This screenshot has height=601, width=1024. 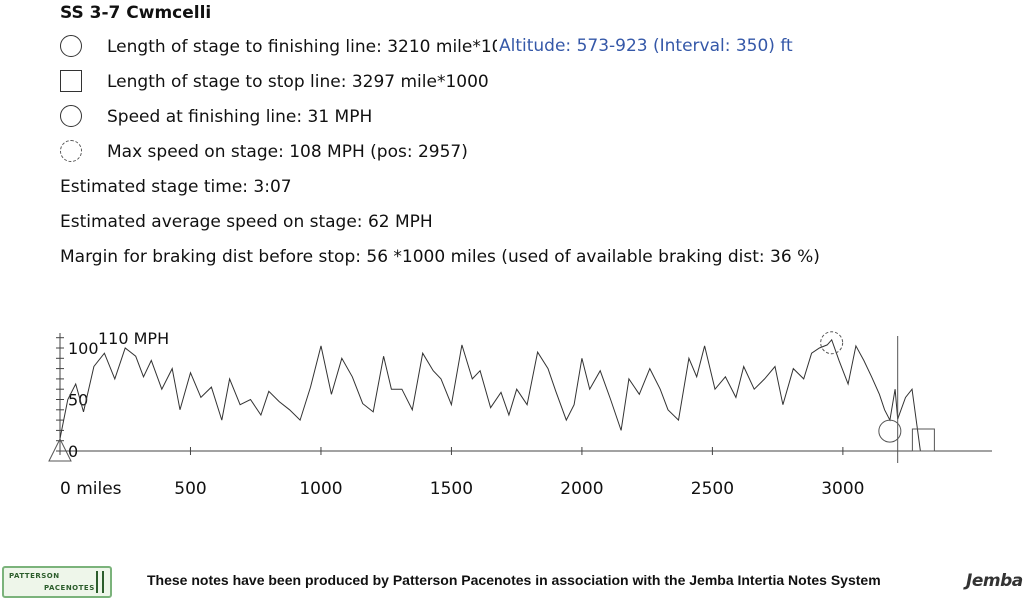 I want to click on speed-tail-line, so click(x=909, y=419).